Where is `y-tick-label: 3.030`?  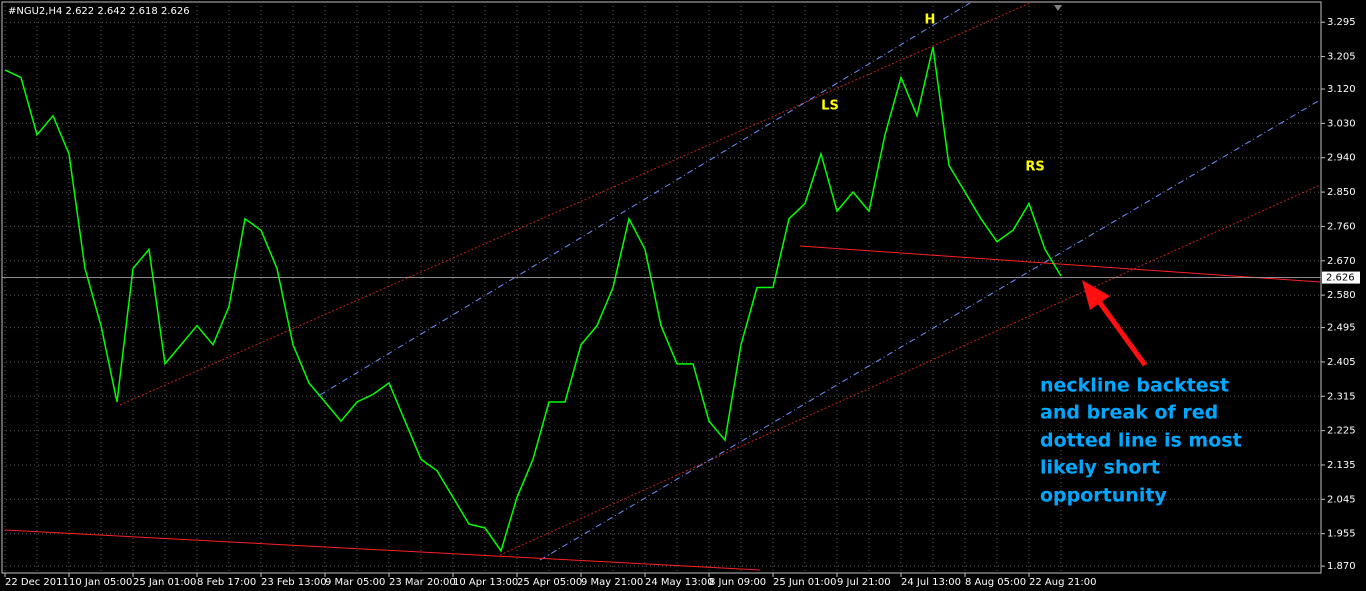
y-tick-label: 3.030 is located at coordinates (1341, 123).